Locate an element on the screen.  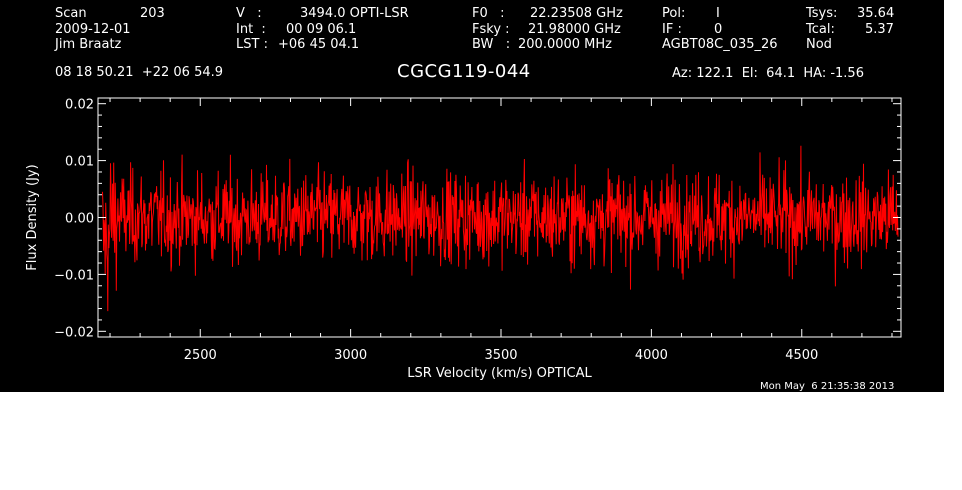
x-tick-label: 3000 is located at coordinates (350, 355).